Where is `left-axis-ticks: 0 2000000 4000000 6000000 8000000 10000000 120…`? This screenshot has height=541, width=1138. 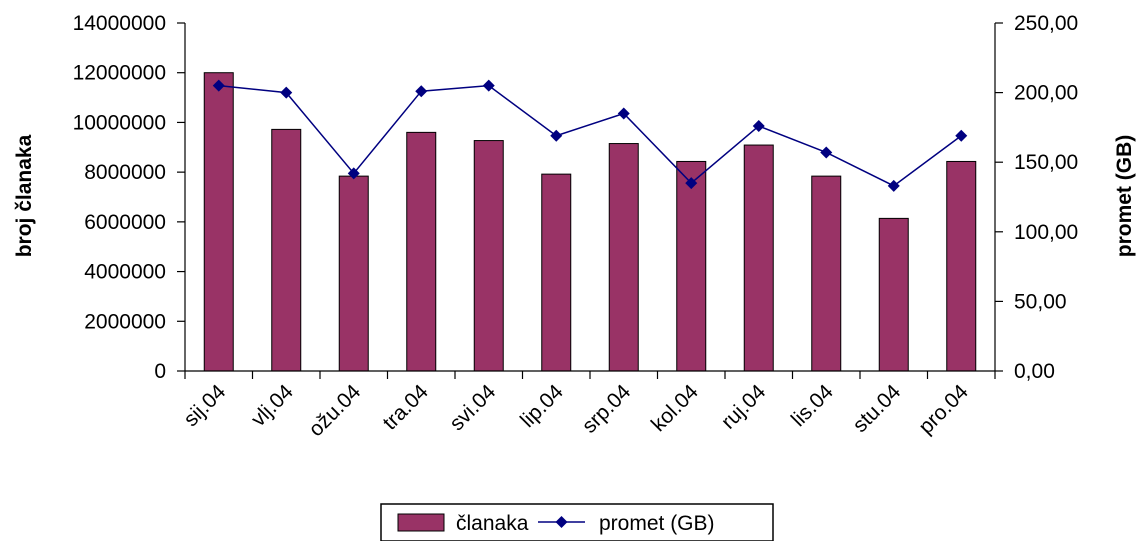 left-axis-ticks: 0 2000000 4000000 6000000 8000000 10000000 120… is located at coordinates (129, 197).